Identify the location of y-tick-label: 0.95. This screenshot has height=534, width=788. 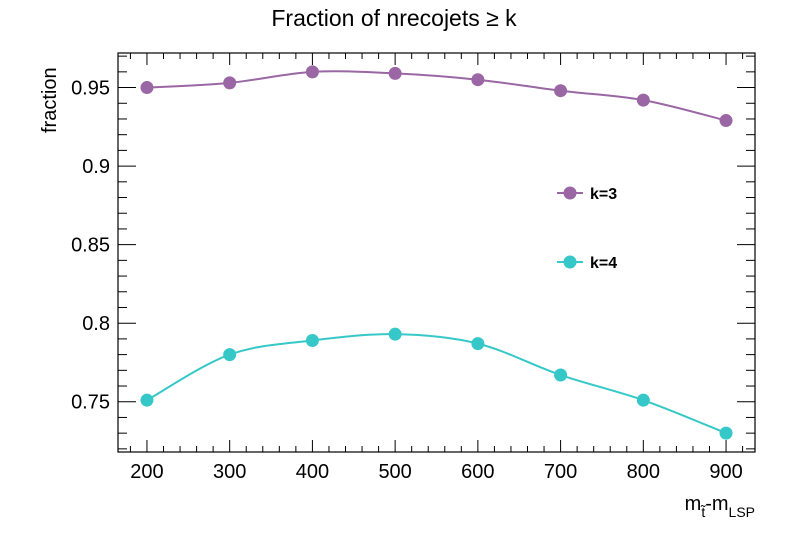
(90, 89).